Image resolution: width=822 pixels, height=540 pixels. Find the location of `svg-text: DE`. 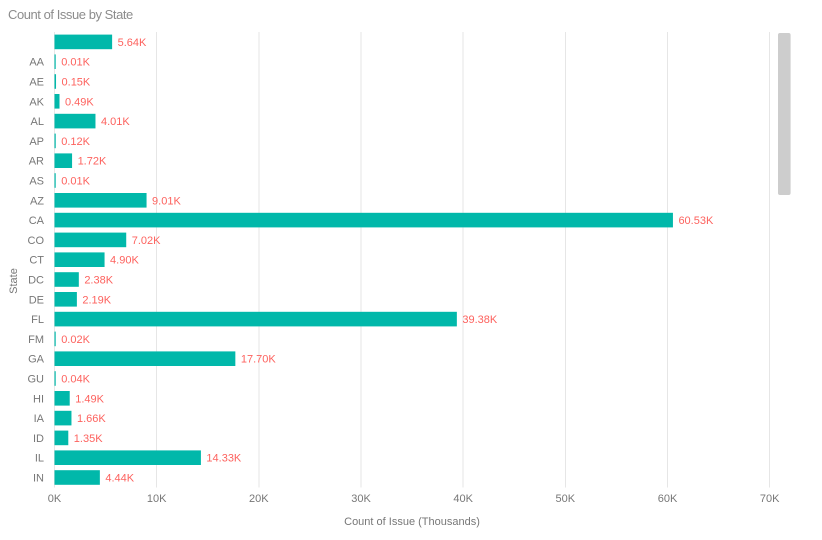

svg-text: DE is located at coordinates (36, 300).